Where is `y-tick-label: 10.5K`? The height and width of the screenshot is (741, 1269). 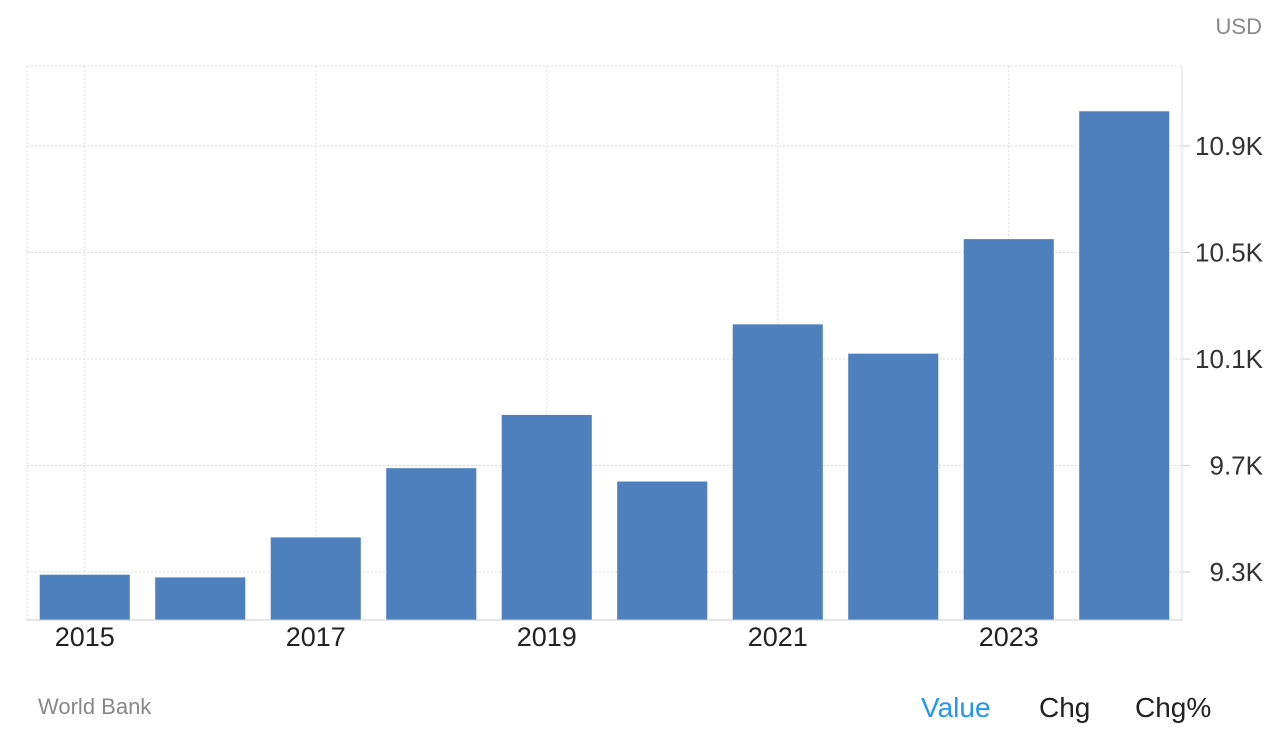 y-tick-label: 10.5K is located at coordinates (1229, 252).